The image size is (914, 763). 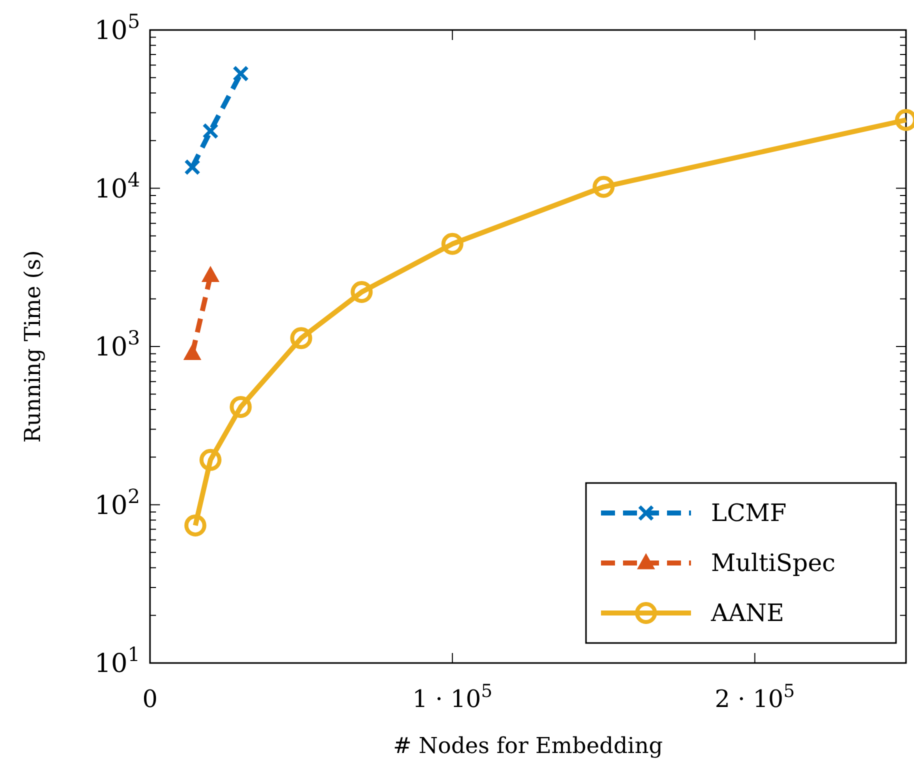 I want to click on y-axis-title: Running Time (s), so click(x=33, y=346).